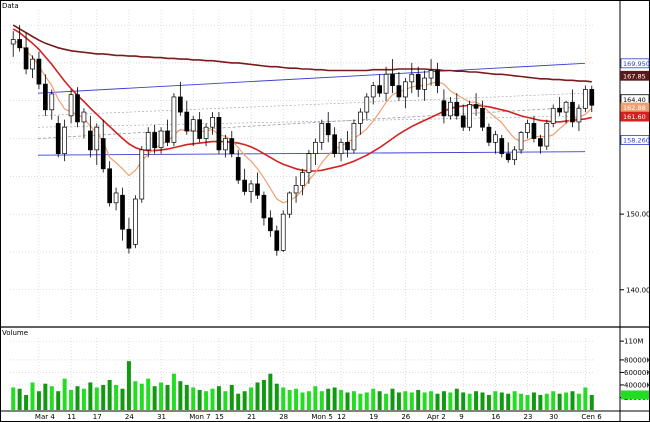  I want to click on volume-badge-box, so click(635, 395).